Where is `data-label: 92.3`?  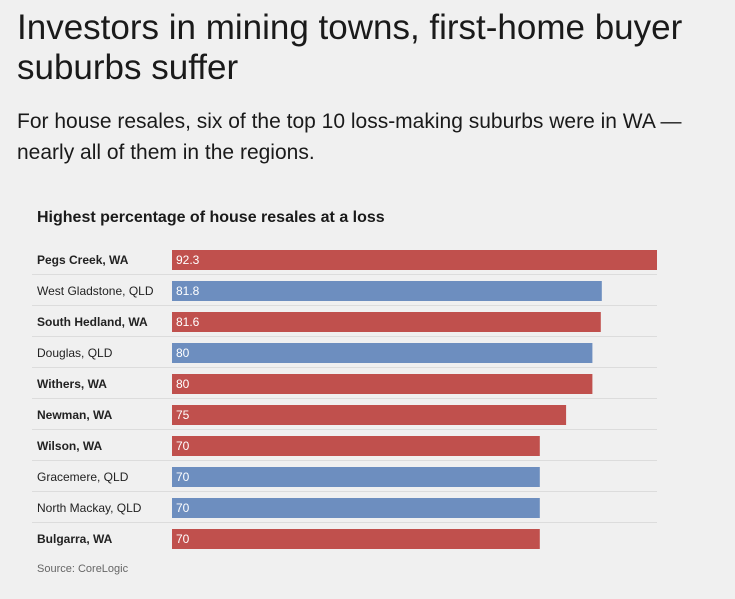
data-label: 92.3 is located at coordinates (188, 260).